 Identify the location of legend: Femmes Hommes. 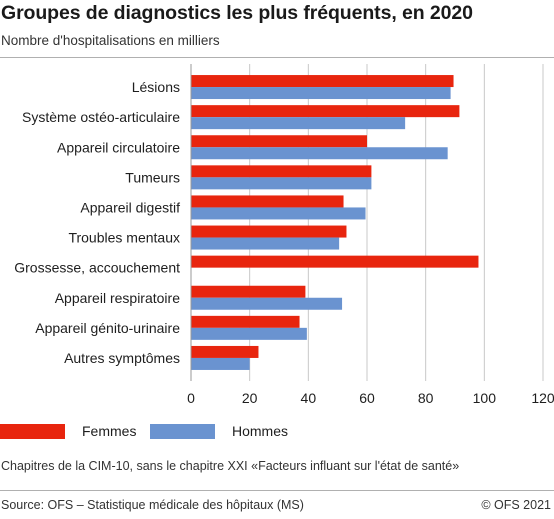
(277, 434).